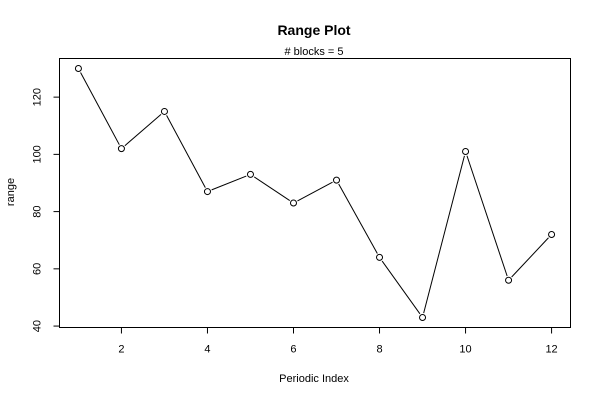 This screenshot has width=599, height=400. I want to click on x-tick-label: 4, so click(207, 350).